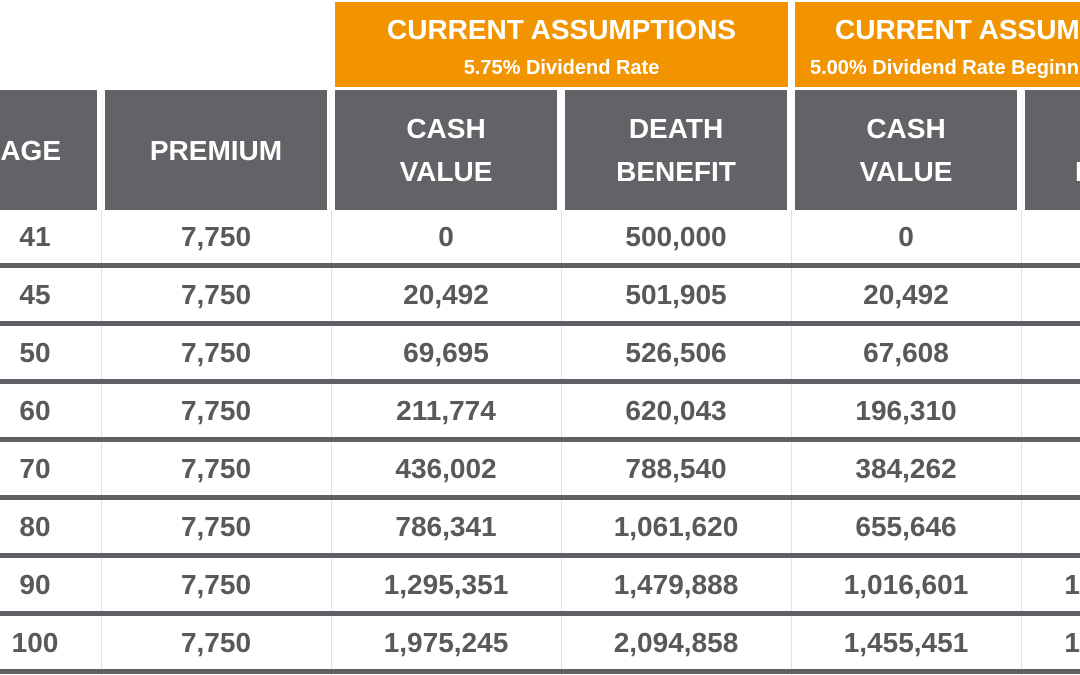  Describe the element at coordinates (540, 468) in the screenshot. I see `table-row: 70 7,750 436,002 788,540 384,262` at that location.